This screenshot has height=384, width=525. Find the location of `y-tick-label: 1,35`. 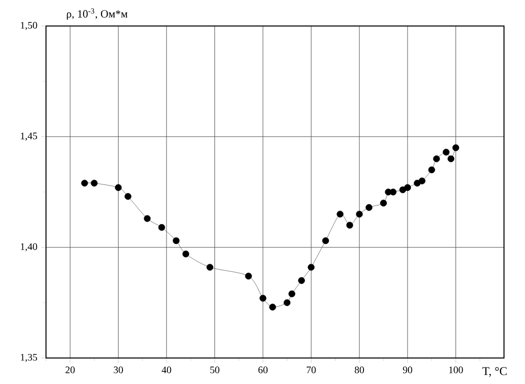

y-tick-label: 1,35 is located at coordinates (29, 358).